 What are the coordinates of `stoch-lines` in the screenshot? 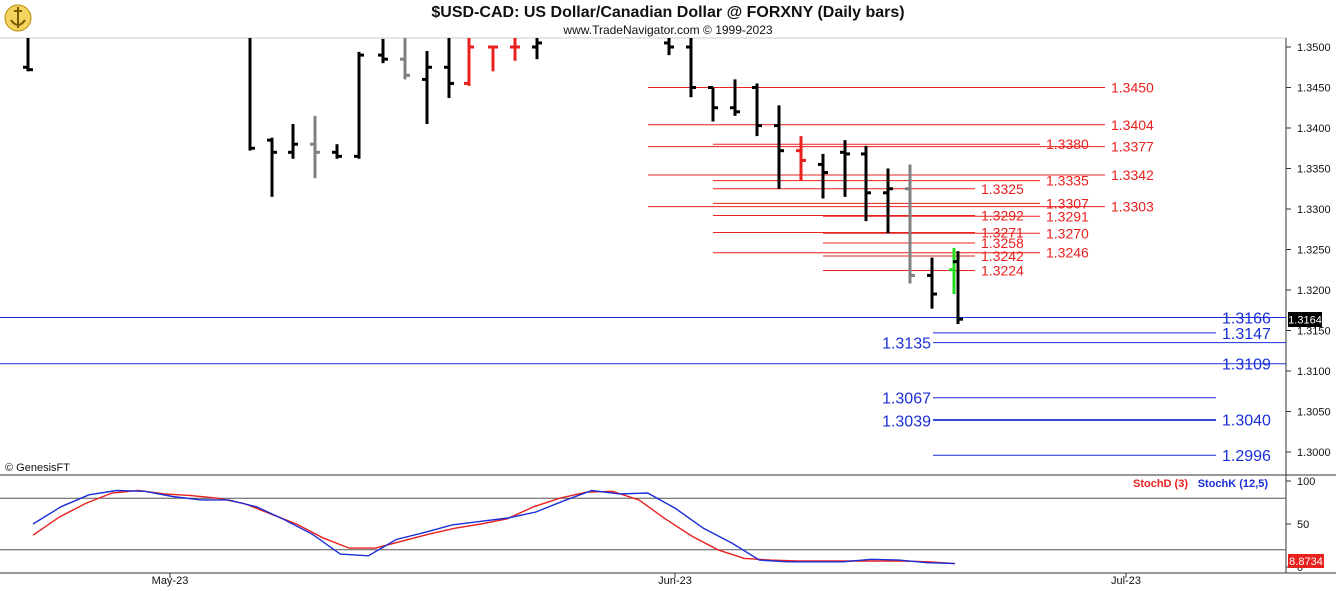 It's located at (494, 527).